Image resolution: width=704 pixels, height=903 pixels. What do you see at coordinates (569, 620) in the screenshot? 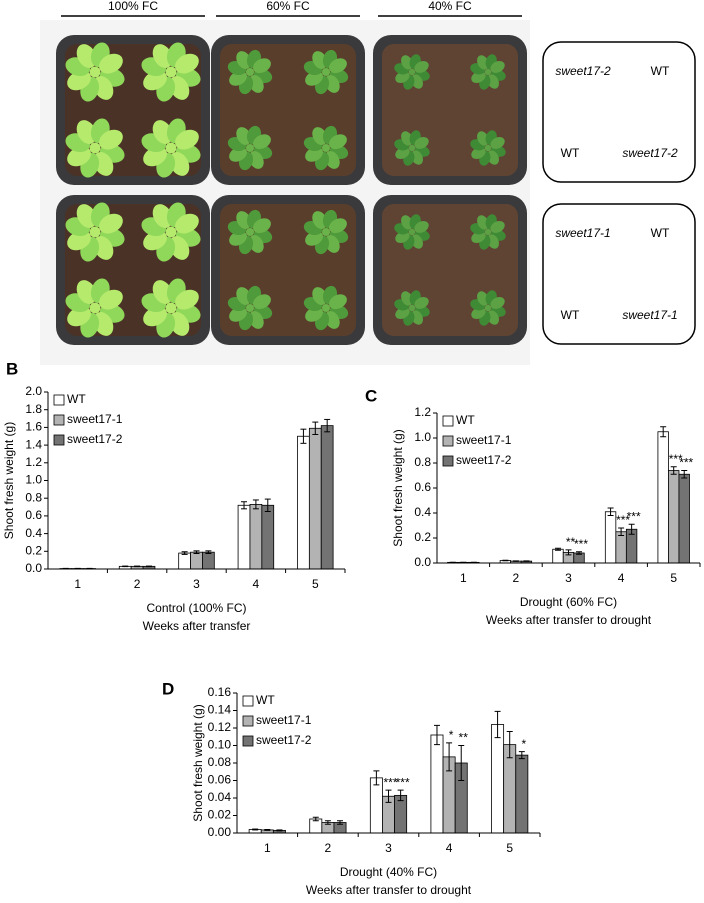
I see `x-axis-label: Weeks after transfer to drought` at bounding box center [569, 620].